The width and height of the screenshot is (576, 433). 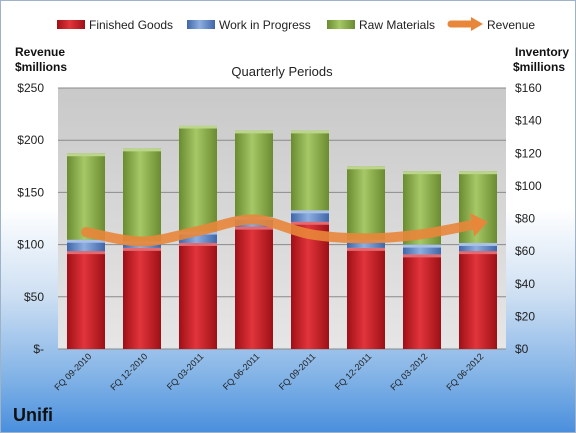 I want to click on legend-swatch-revenue-arrowhead, so click(x=477, y=24).